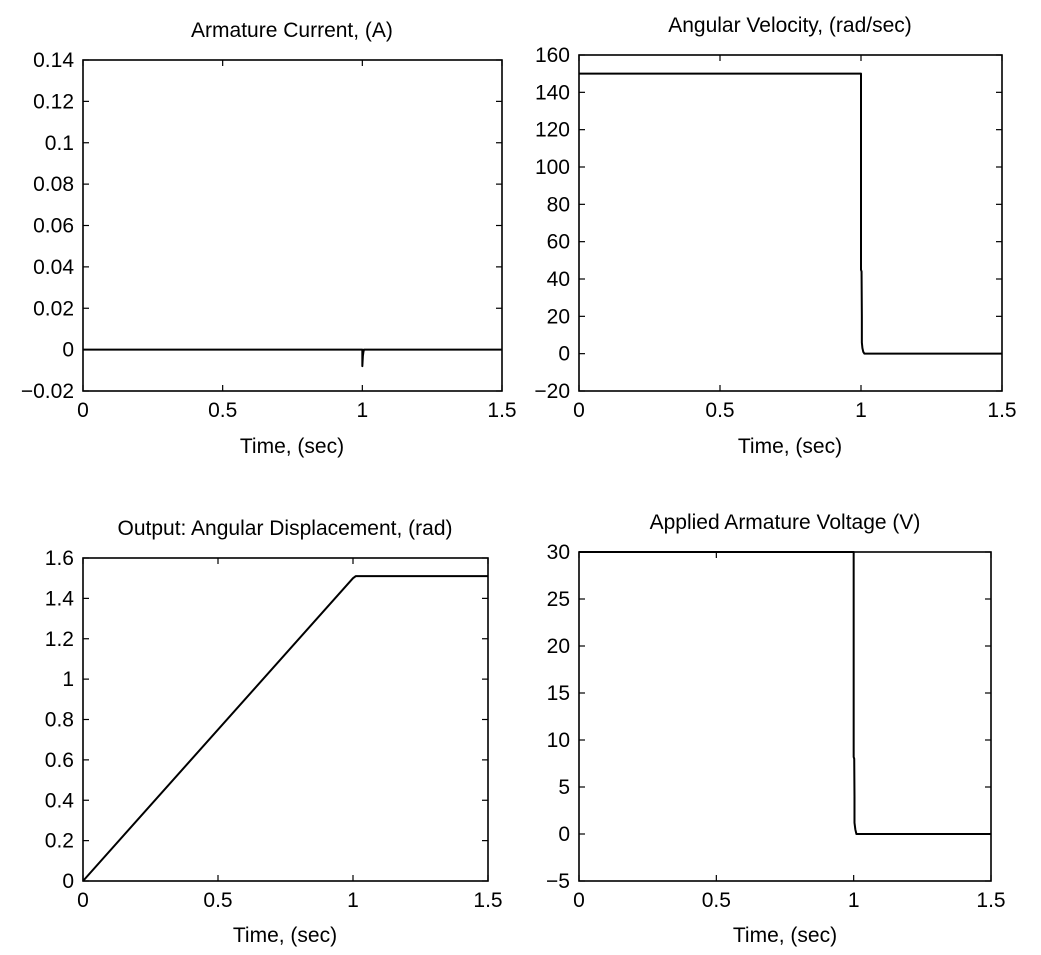 This screenshot has height=955, width=1041. I want to click on armature-current-ytick-label: 0.08, so click(53, 184).